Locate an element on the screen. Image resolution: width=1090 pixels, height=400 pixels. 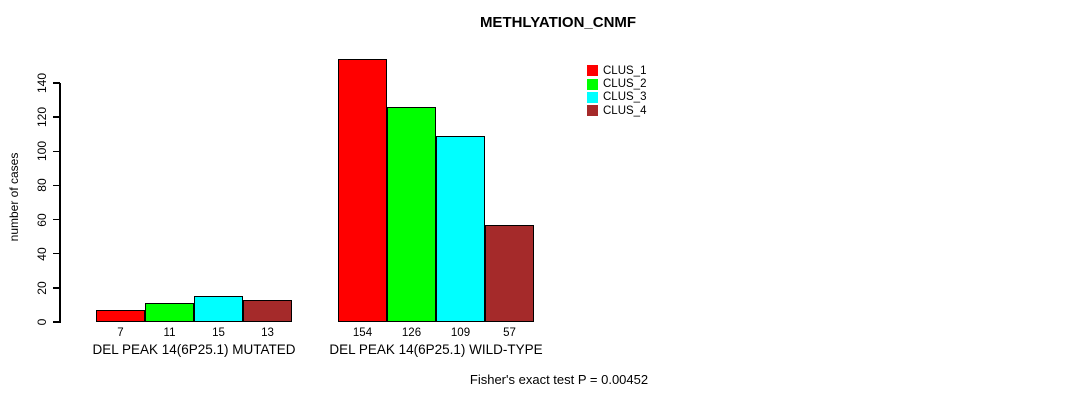
legend-item: CLUS_2 is located at coordinates (616, 83).